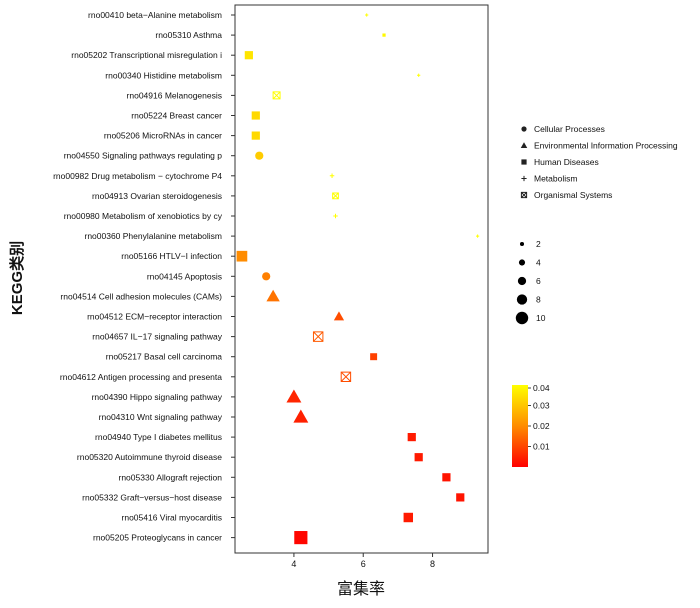  Describe the element at coordinates (141, 377) in the screenshot. I see `category-label: rno04612 Antigen processing and presenta` at that location.